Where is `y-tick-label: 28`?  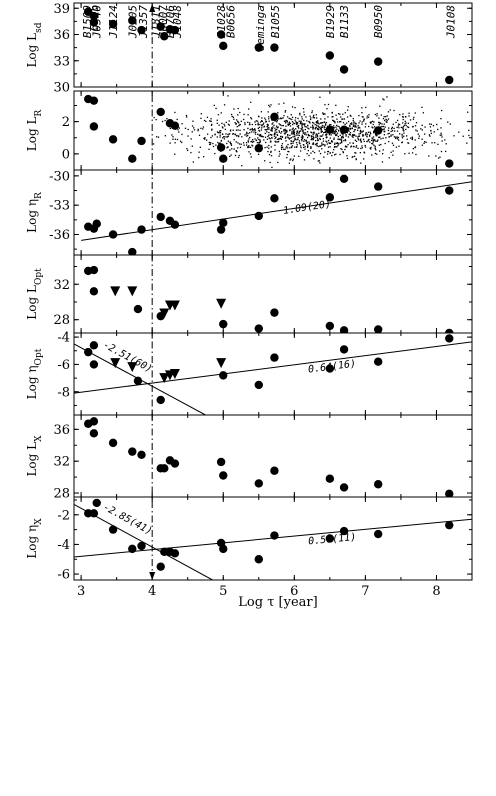 y-tick-label: 28 is located at coordinates (61, 494).